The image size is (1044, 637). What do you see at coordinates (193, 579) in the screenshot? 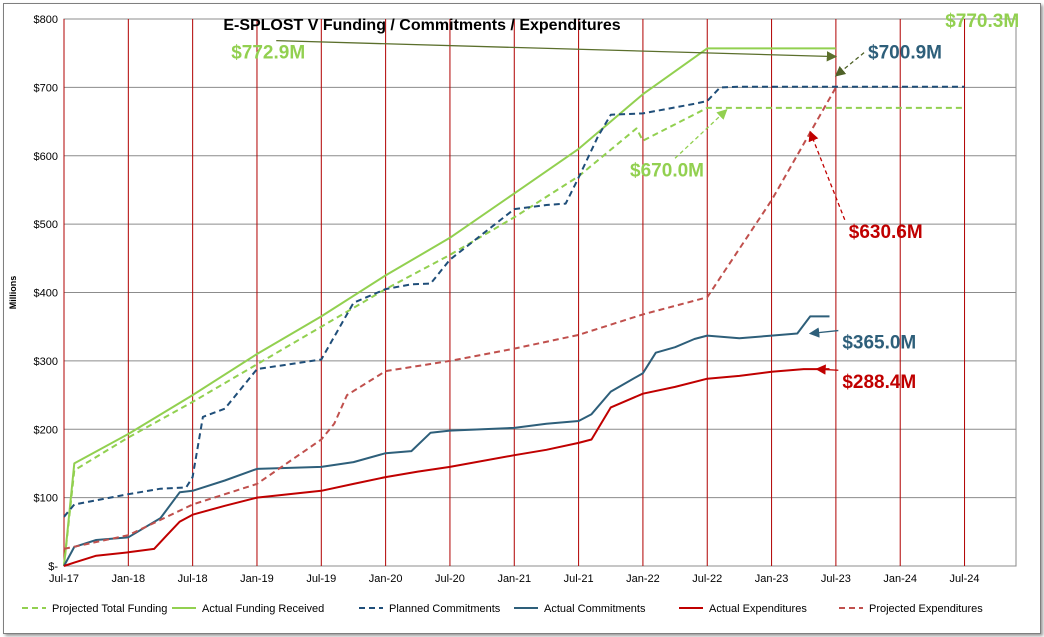
I see `x-tick-label: Jul-18` at bounding box center [193, 579].